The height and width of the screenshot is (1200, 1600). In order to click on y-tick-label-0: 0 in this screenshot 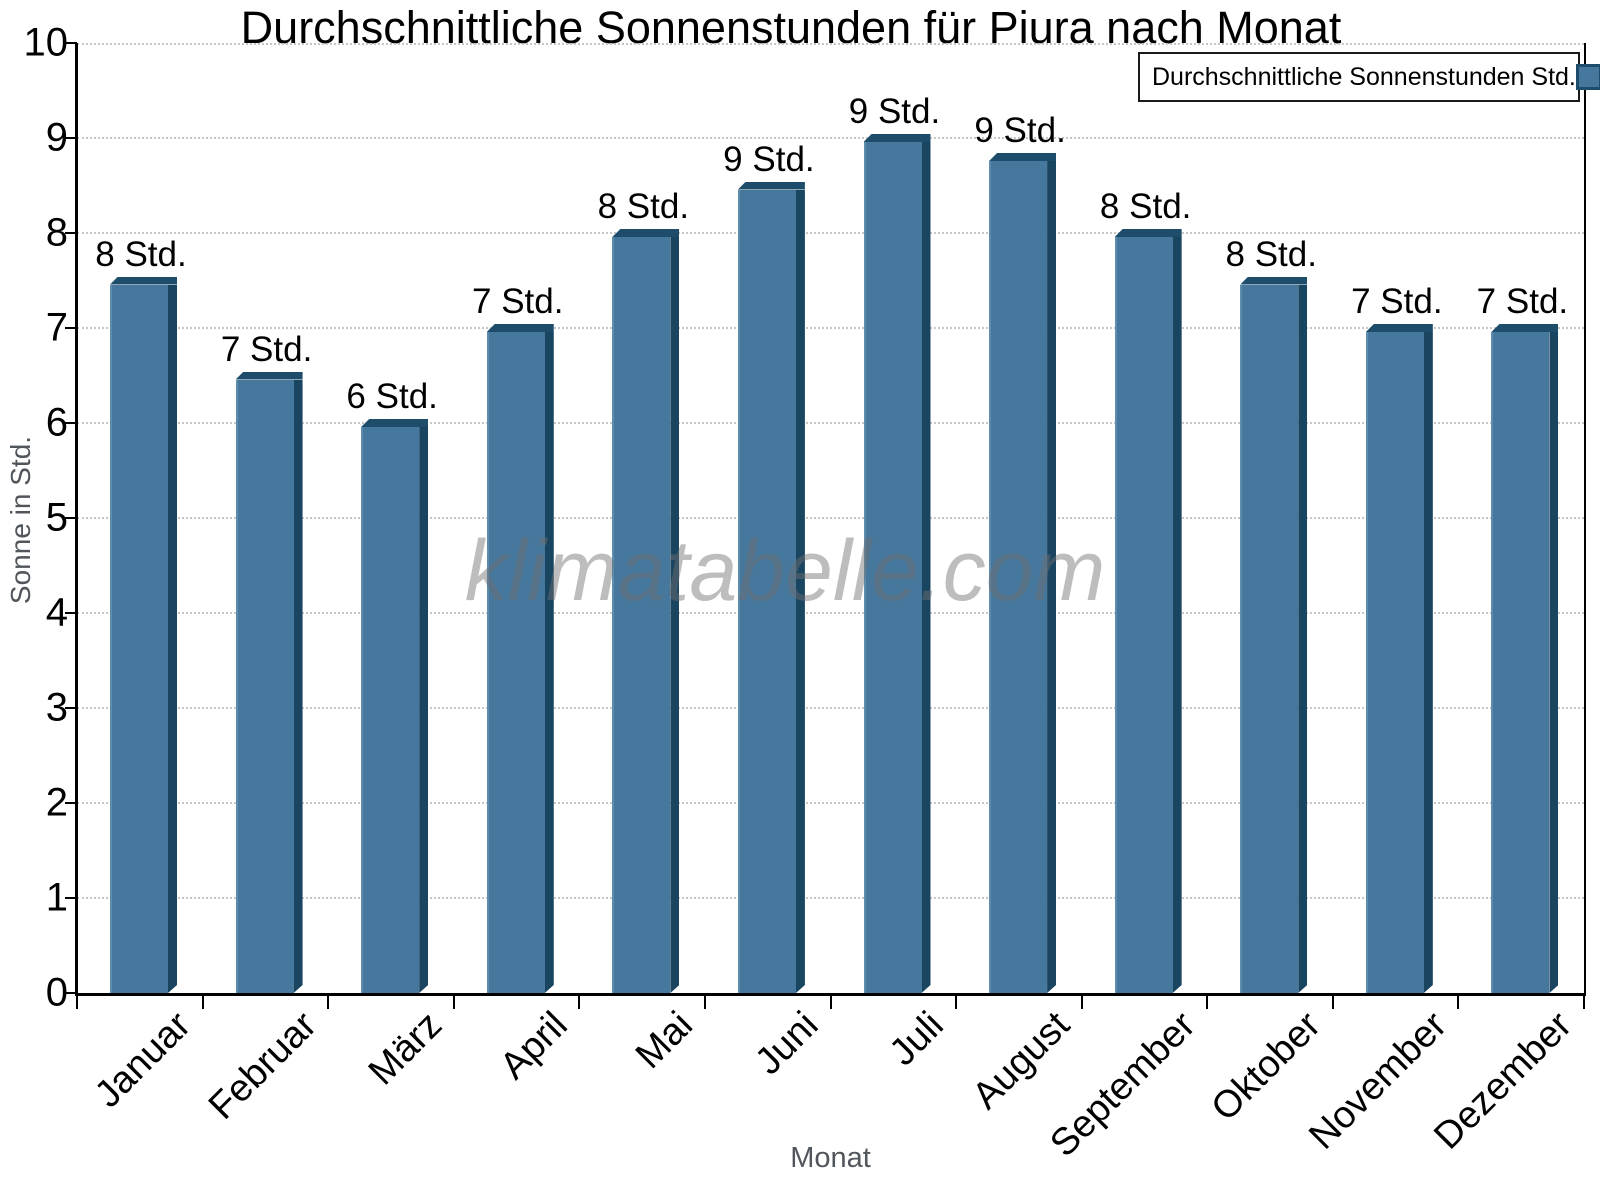, I will do `click(56, 992)`.